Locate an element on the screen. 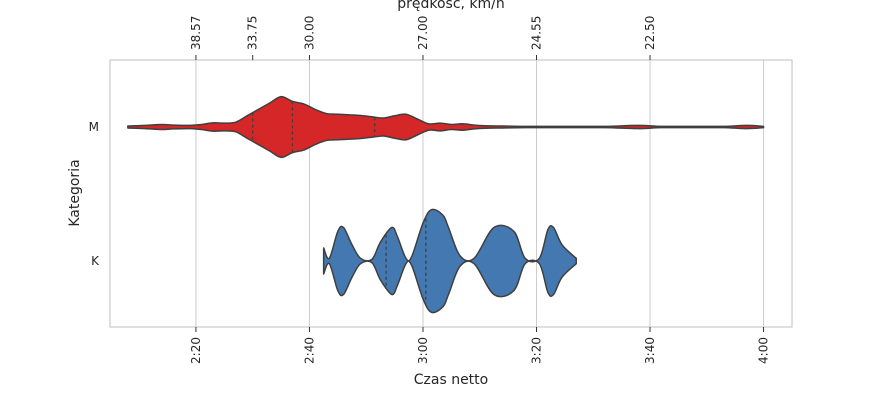  violin-k is located at coordinates (449, 261).